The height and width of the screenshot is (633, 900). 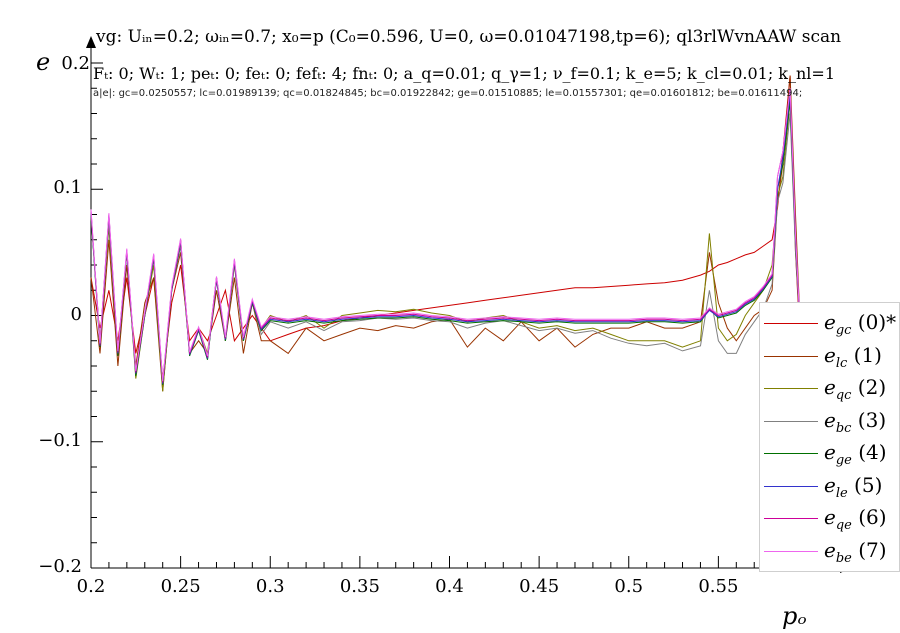 I want to click on legend-label: elc (1), so click(x=853, y=356).